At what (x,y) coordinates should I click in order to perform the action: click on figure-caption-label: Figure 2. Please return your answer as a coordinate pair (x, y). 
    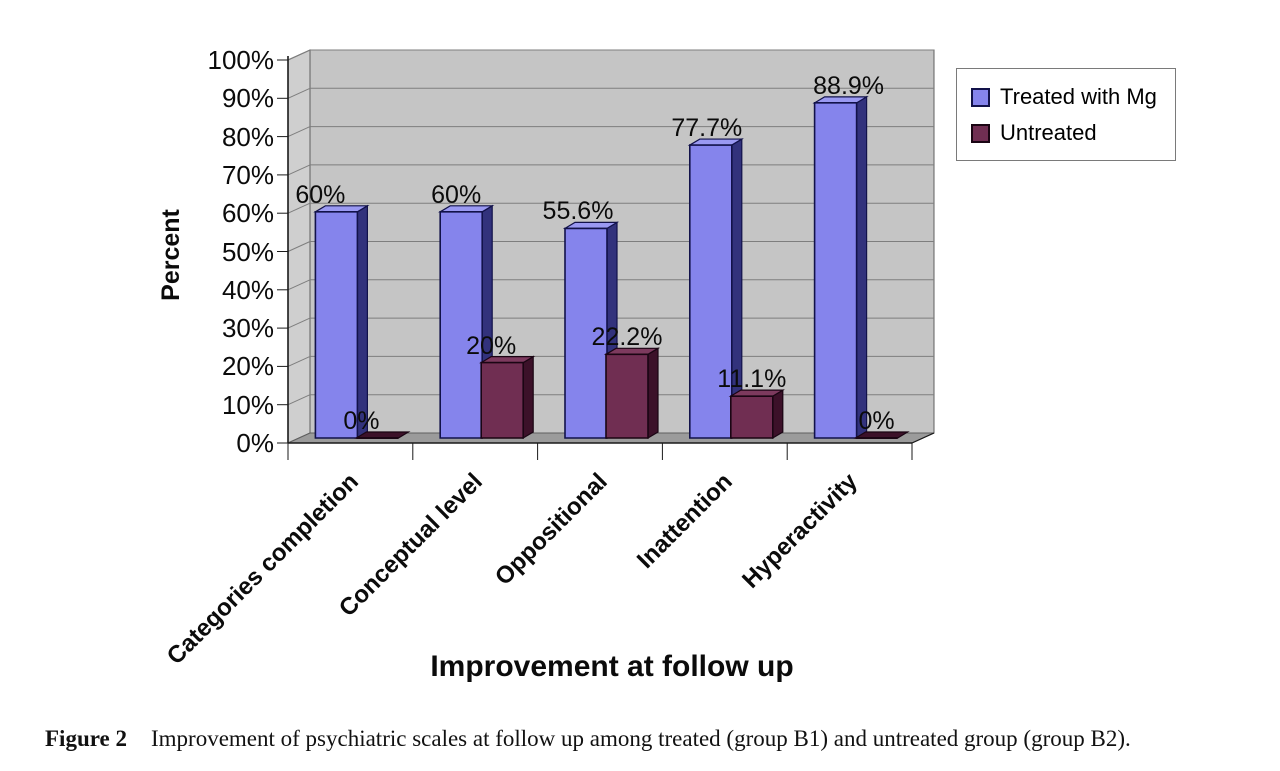
    Looking at the image, I should click on (86, 738).